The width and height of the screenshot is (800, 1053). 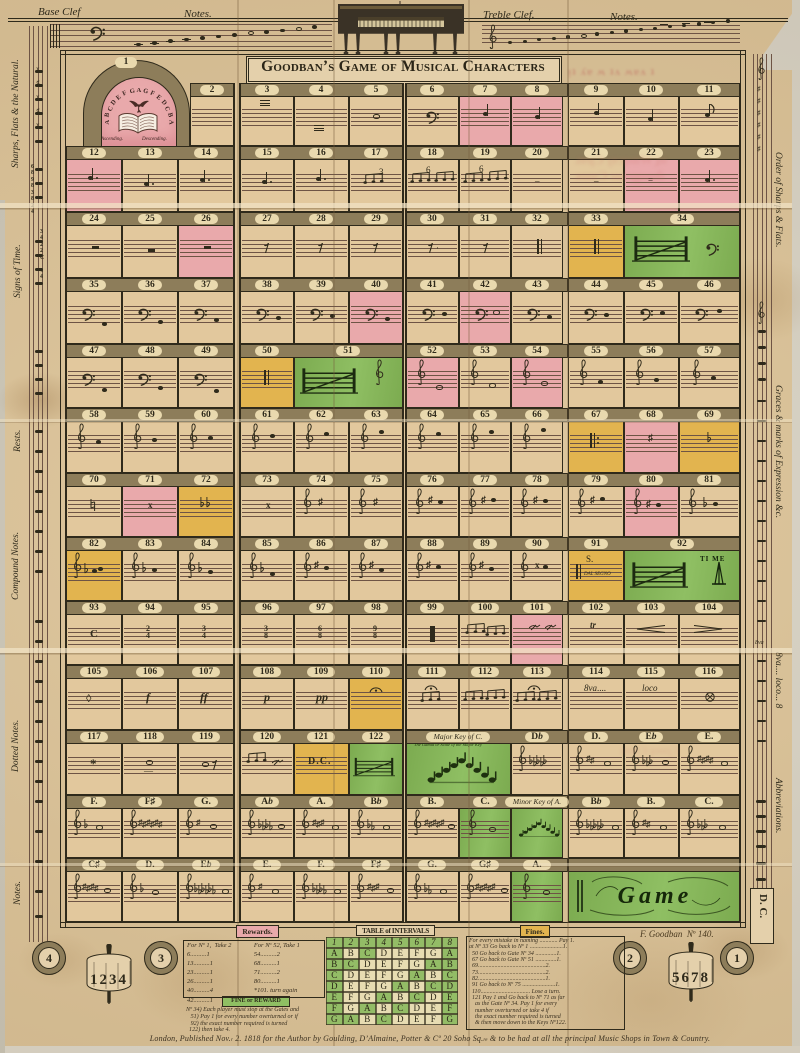 What do you see at coordinates (691, 978) in the screenshot?
I see `svg-text: 5678` at bounding box center [691, 978].